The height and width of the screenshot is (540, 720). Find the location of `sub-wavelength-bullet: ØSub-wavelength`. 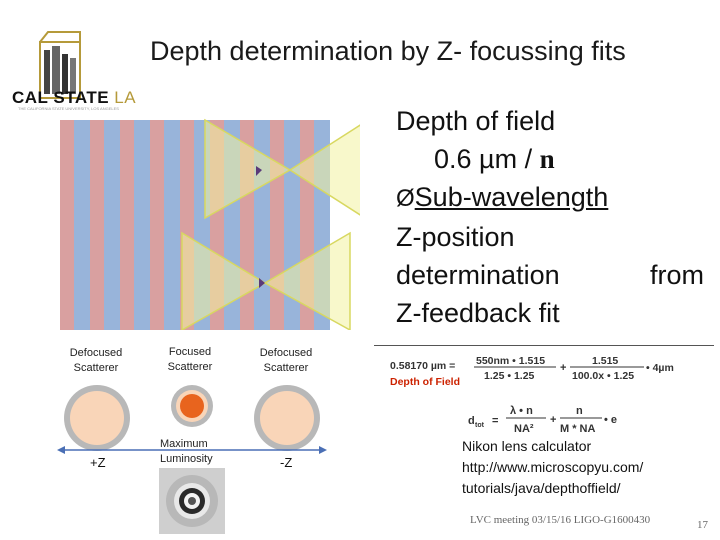

sub-wavelength-bullet: ØSub-wavelength is located at coordinates (502, 198).